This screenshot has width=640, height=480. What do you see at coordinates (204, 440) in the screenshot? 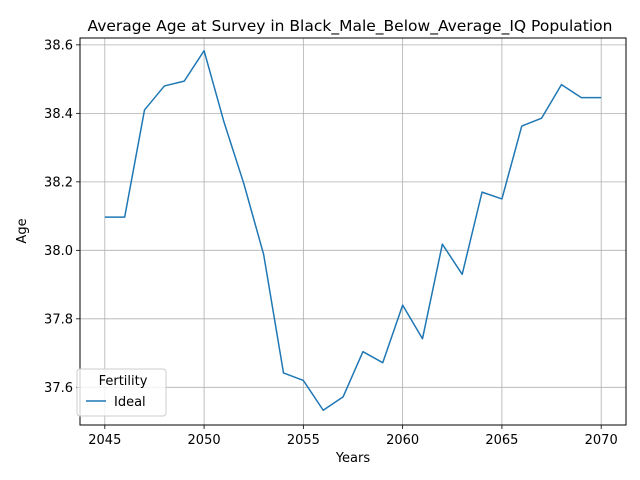
I see `x-tick-label: 2050` at bounding box center [204, 440].